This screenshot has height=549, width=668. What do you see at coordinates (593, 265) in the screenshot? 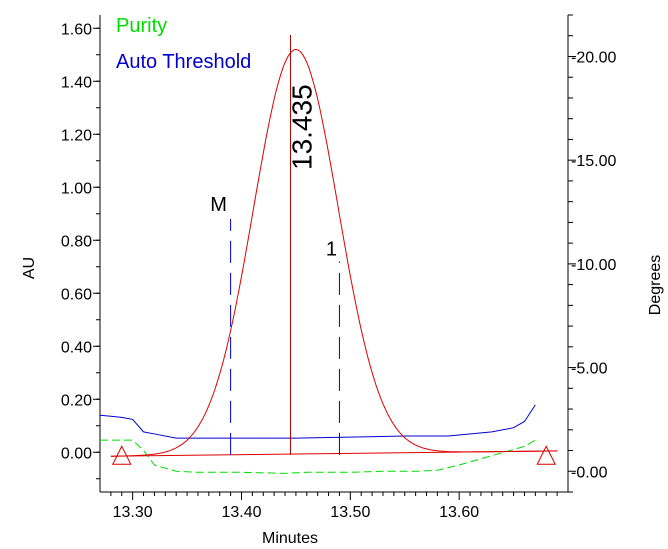
I see `y-right-tick-label: -10.00` at bounding box center [593, 265].